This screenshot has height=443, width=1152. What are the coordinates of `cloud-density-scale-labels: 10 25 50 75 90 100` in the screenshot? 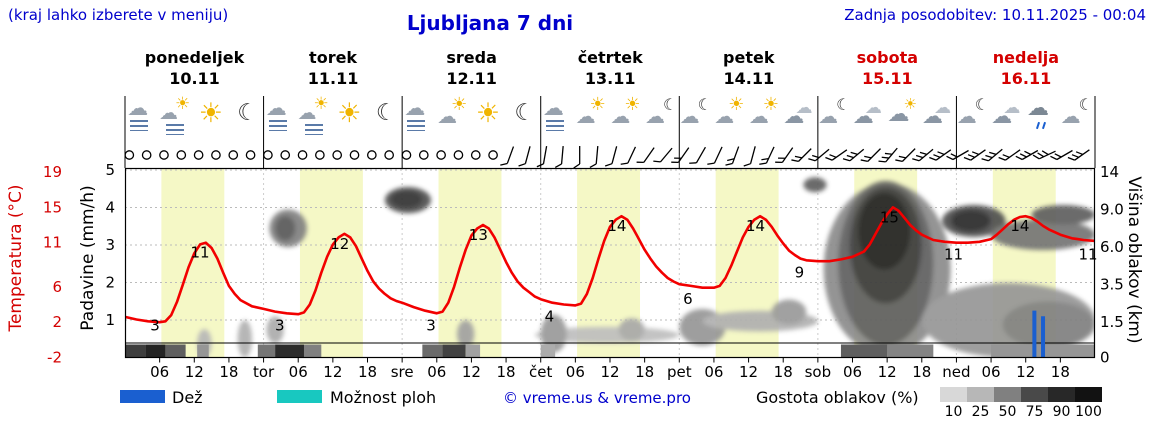 It's located at (1021, 412).